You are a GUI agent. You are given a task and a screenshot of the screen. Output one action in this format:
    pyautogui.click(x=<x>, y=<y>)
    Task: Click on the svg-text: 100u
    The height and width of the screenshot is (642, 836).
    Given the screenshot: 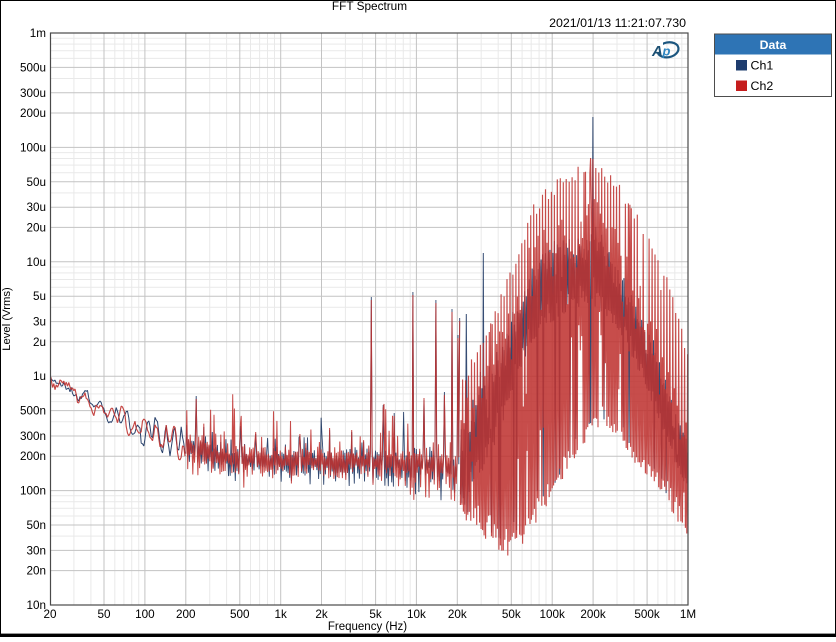 What is the action you would take?
    pyautogui.click(x=33, y=147)
    